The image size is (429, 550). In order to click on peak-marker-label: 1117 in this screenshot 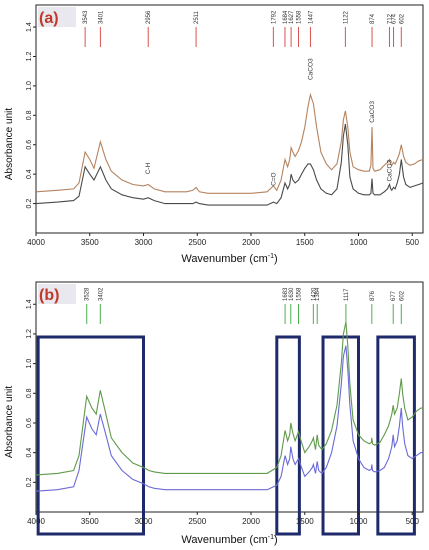, I will do `click(347, 294)`.